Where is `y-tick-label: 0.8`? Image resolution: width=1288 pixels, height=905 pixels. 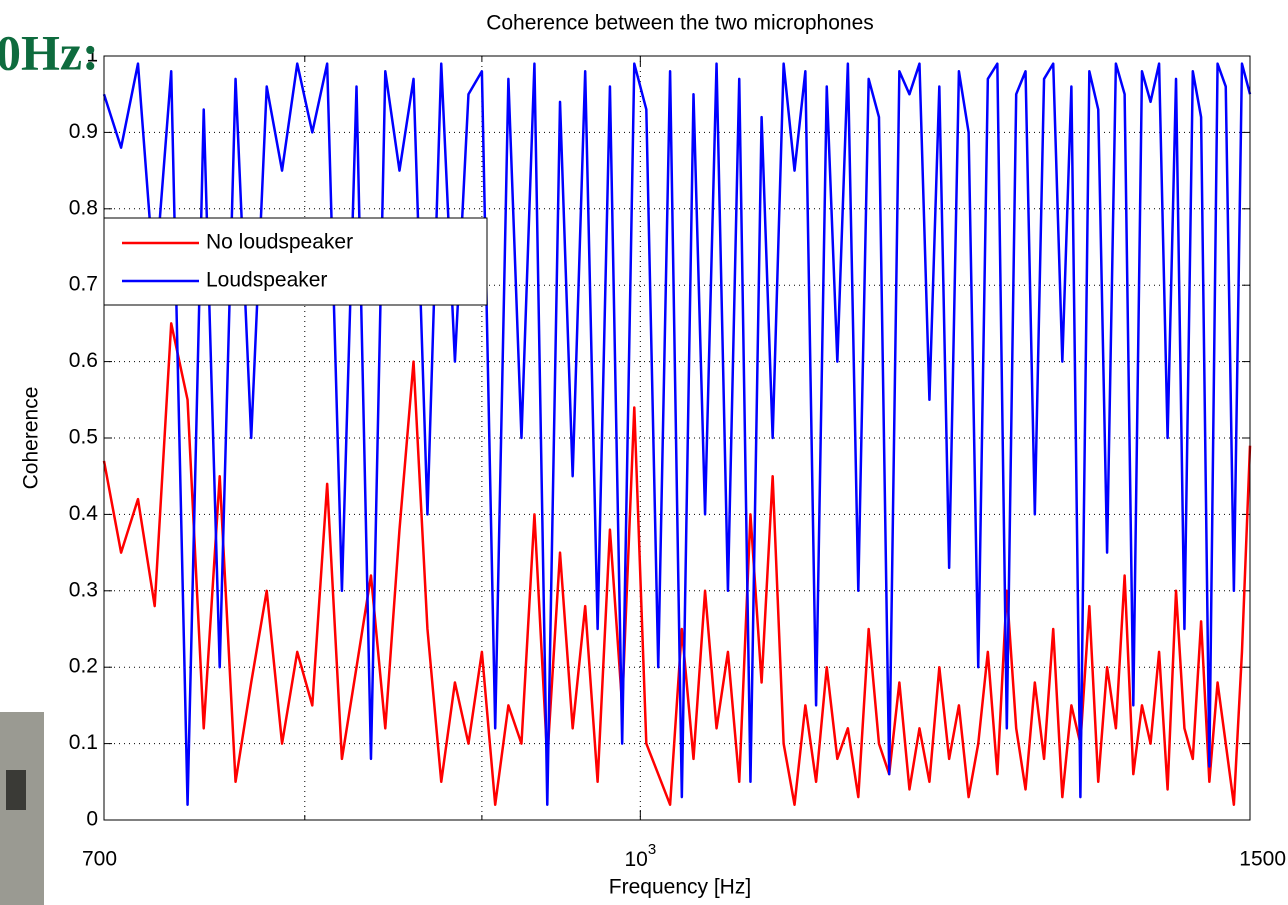 y-tick-label: 0.8 is located at coordinates (83, 207).